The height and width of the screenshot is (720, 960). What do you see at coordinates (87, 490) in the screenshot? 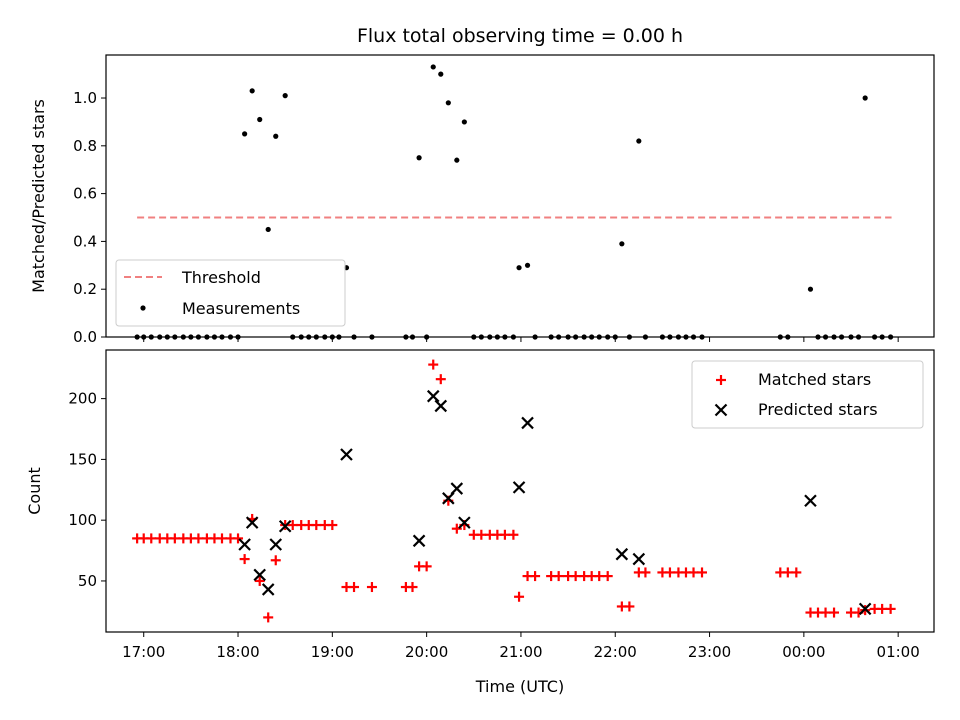
I see `count-y-ticks: 50 100 150 200` at bounding box center [87, 490].